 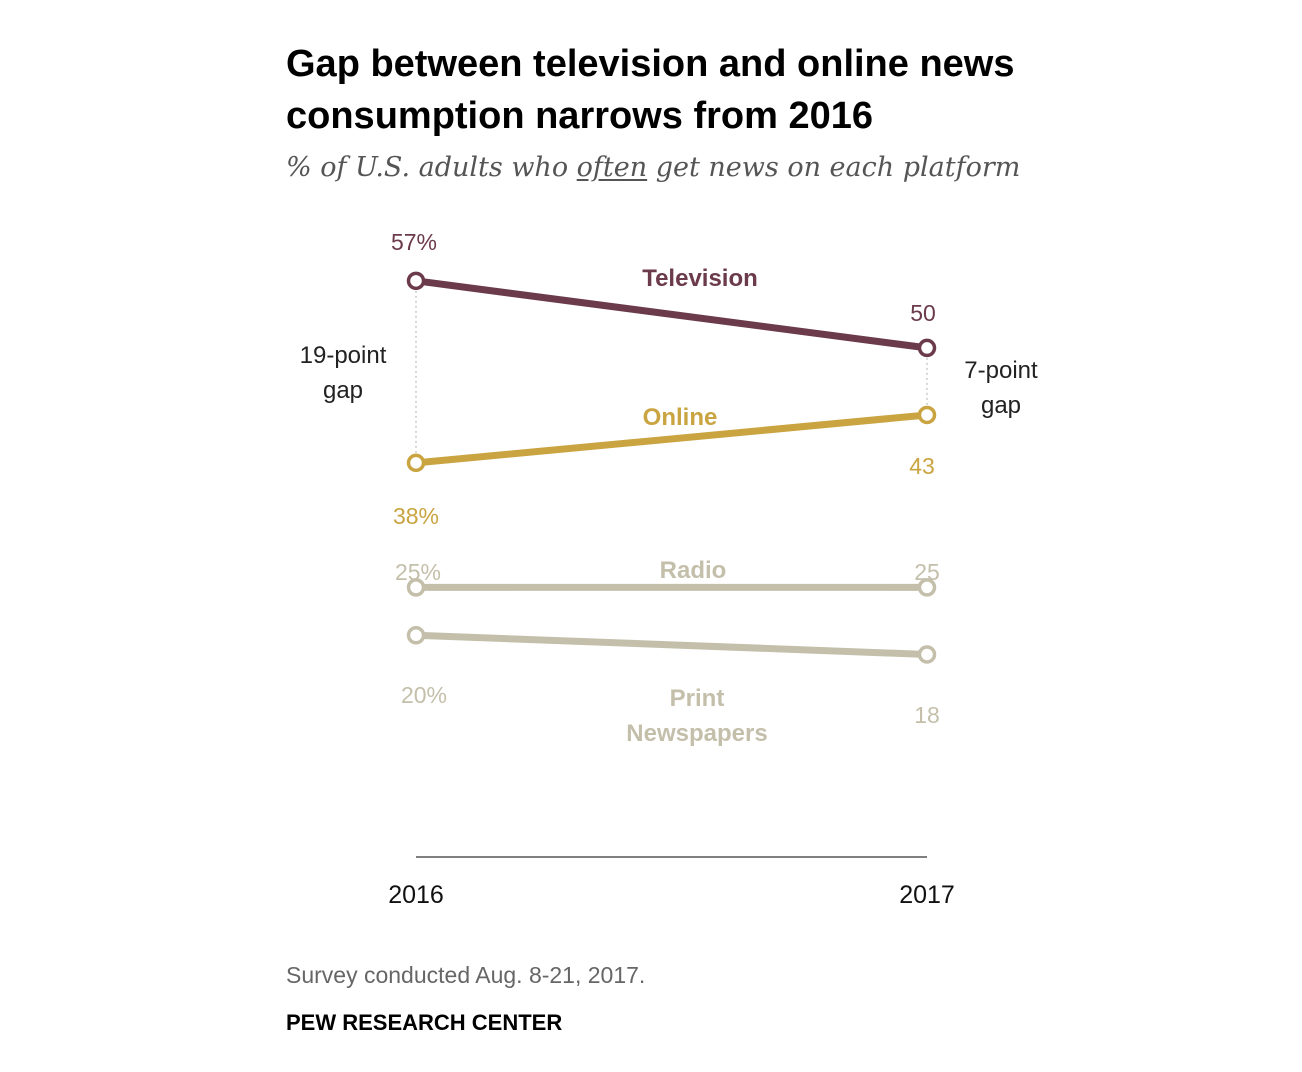 I want to click on television-value-label-2016: 57%, so click(x=414, y=242).